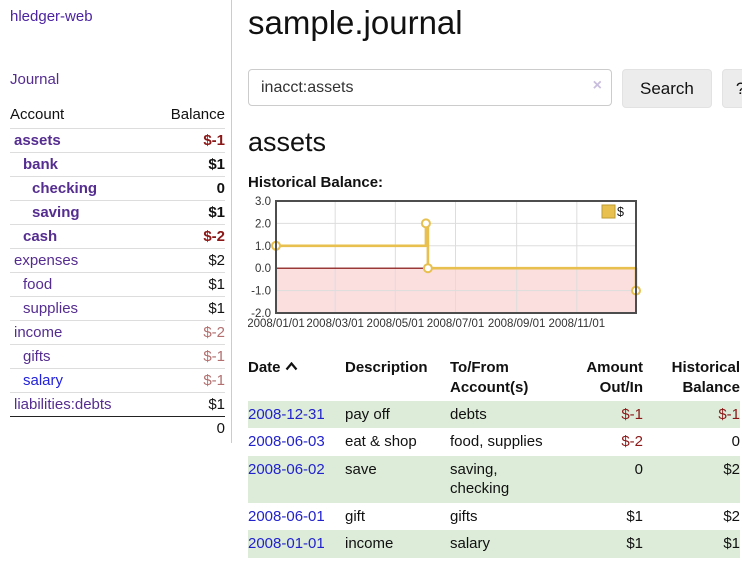 The image size is (742, 582). Describe the element at coordinates (117, 308) in the screenshot. I see `account-row: supplies $1` at that location.